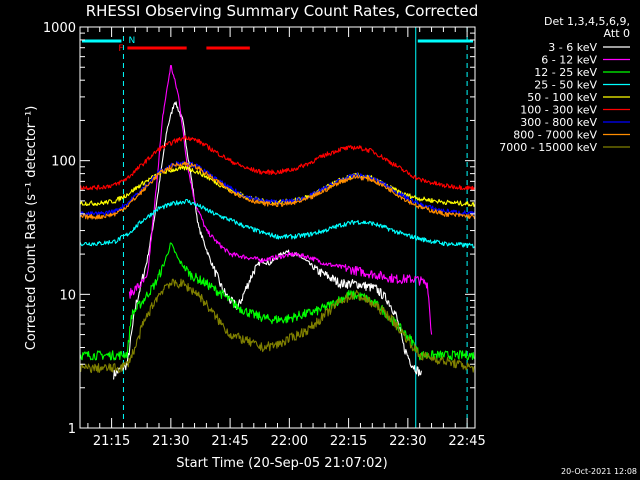 The width and height of the screenshot is (640, 480). I want to click on x-tick-label: 22:45, so click(466, 441).